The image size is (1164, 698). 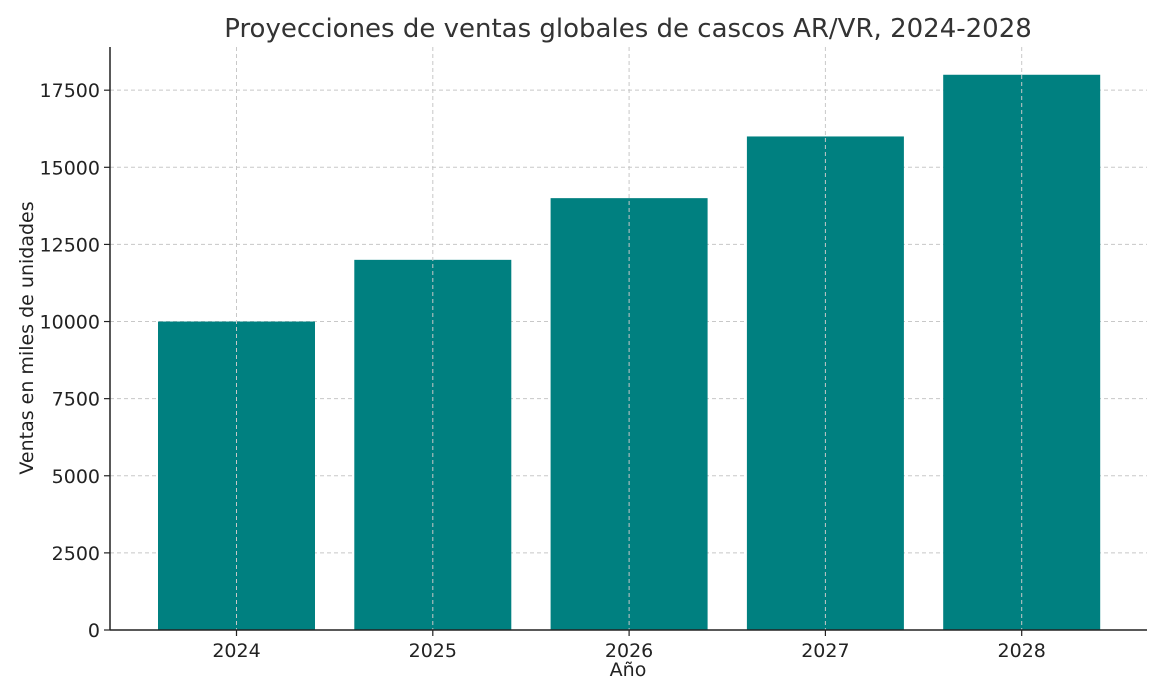 I want to click on y-tick-label: 15000, so click(x=70, y=168).